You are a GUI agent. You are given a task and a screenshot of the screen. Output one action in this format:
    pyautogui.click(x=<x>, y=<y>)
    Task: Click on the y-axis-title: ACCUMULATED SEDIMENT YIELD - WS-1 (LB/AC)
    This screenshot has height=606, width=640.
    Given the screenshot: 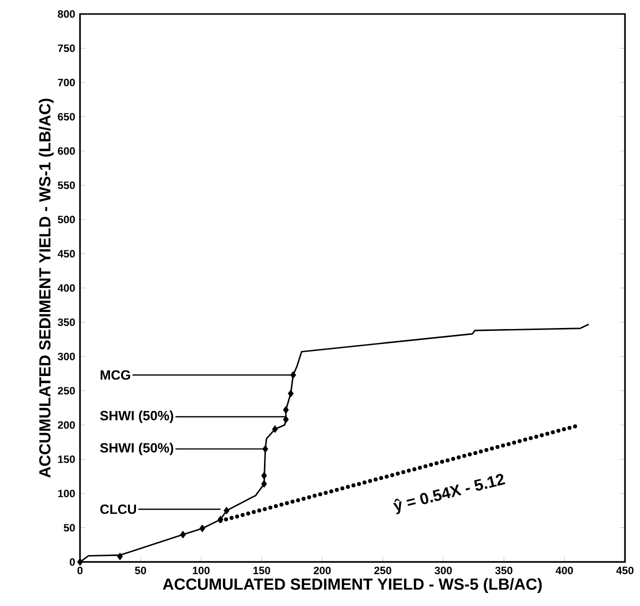 What is the action you would take?
    pyautogui.click(x=46, y=288)
    